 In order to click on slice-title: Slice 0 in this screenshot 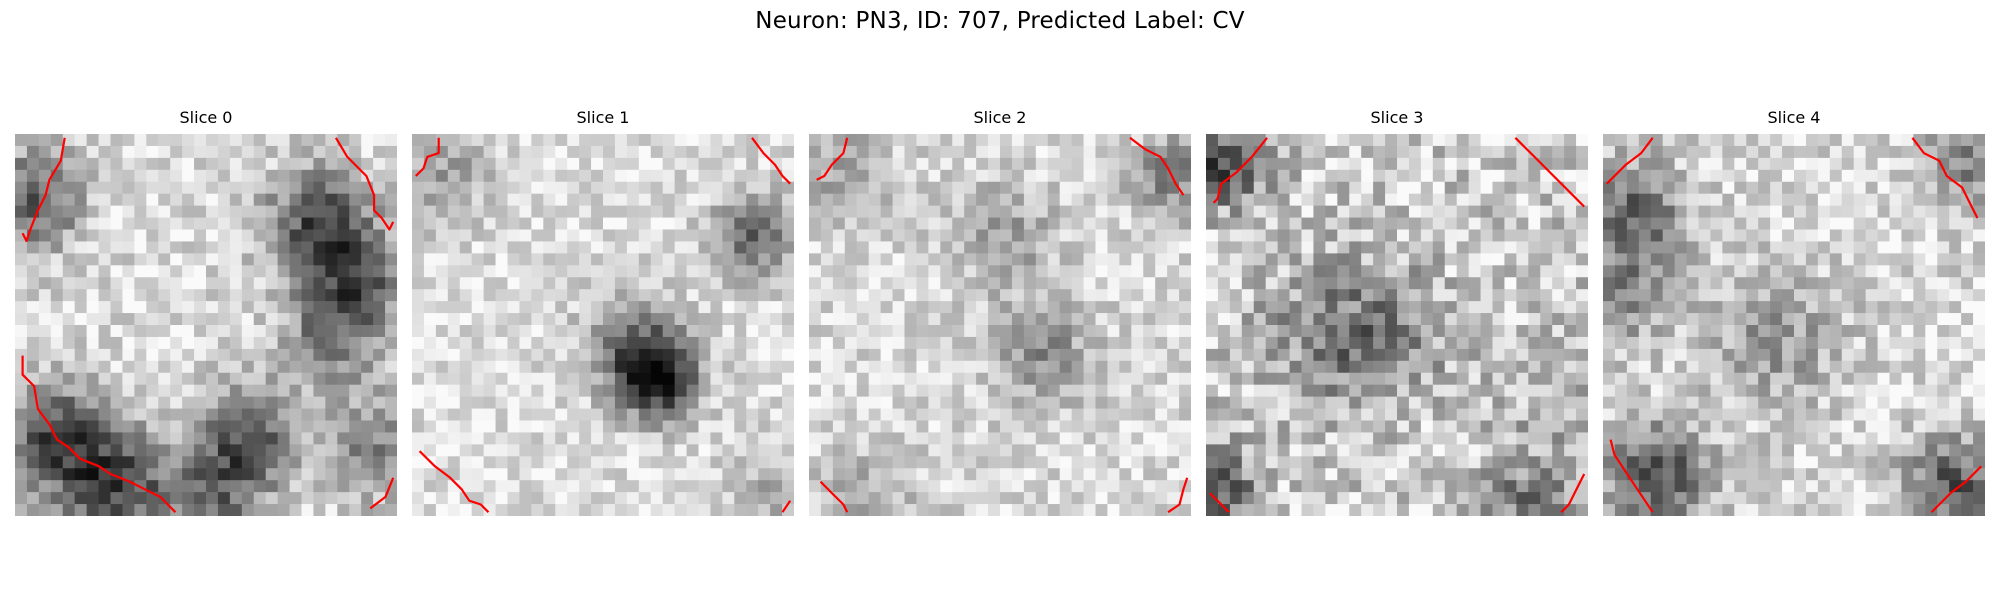, I will do `click(206, 117)`.